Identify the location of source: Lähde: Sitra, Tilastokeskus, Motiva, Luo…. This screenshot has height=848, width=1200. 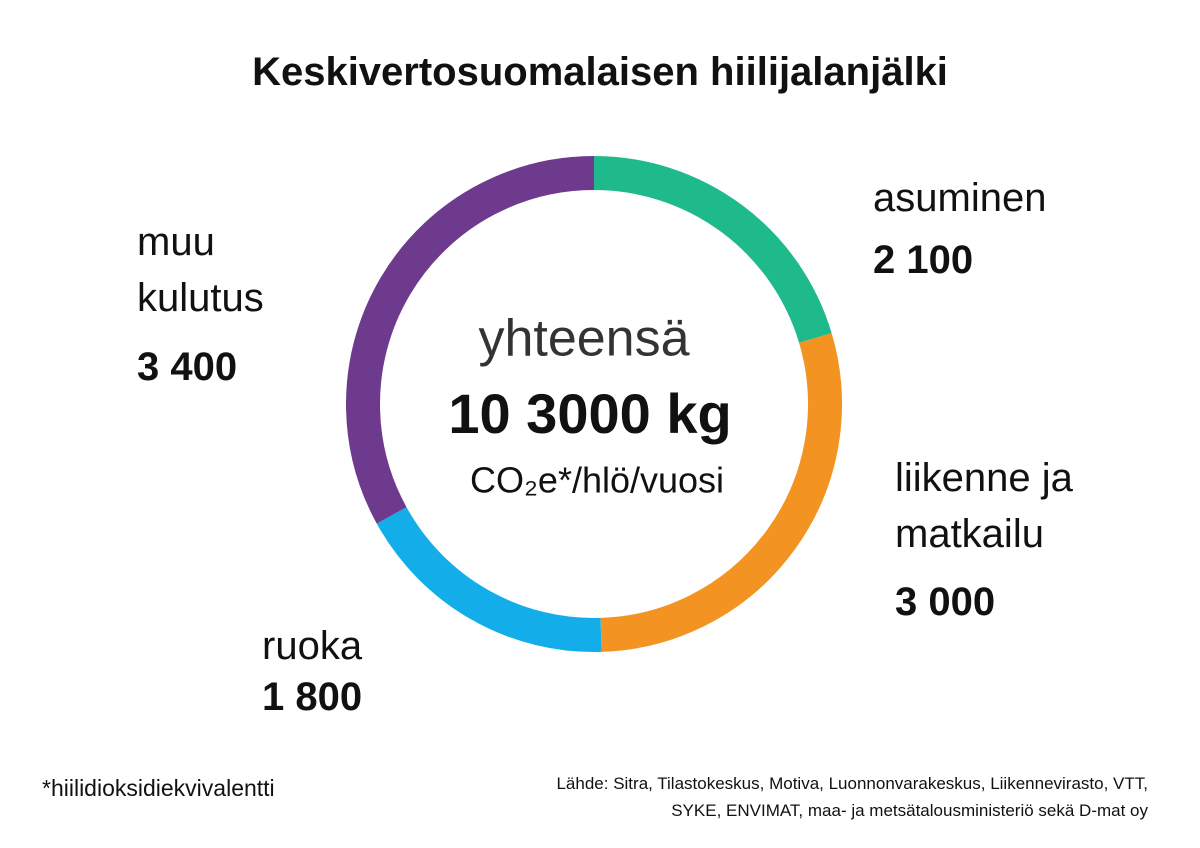
(852, 797).